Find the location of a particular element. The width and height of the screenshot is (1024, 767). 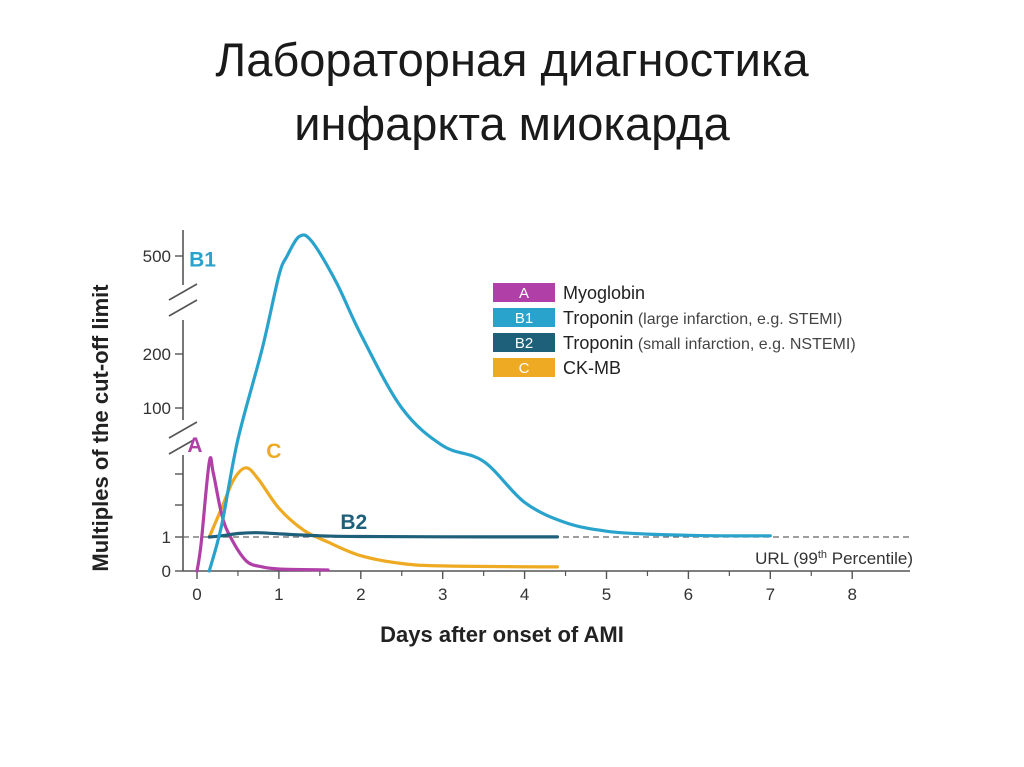

legend-swatch-b1 is located at coordinates (524, 317).